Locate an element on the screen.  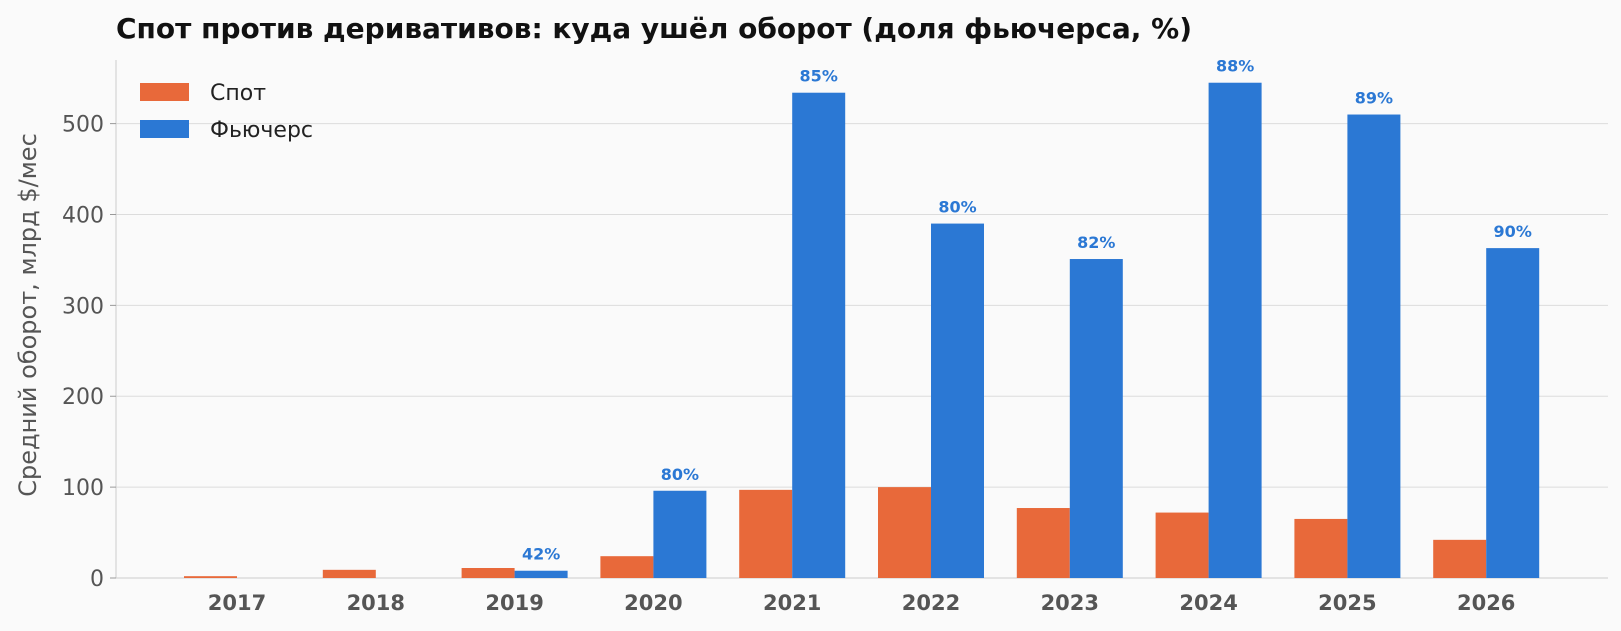
y-ticks: 0 100 200 300 400 500 is located at coordinates (89, 352).